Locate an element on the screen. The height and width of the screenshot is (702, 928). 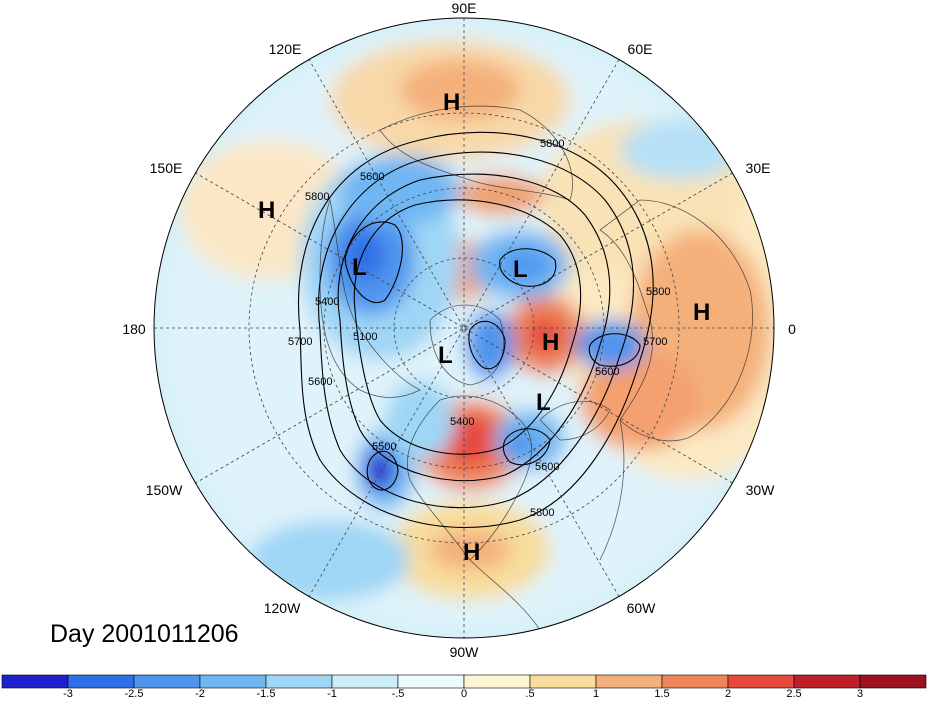
colorbar-label: -3 is located at coordinates (68, 694).